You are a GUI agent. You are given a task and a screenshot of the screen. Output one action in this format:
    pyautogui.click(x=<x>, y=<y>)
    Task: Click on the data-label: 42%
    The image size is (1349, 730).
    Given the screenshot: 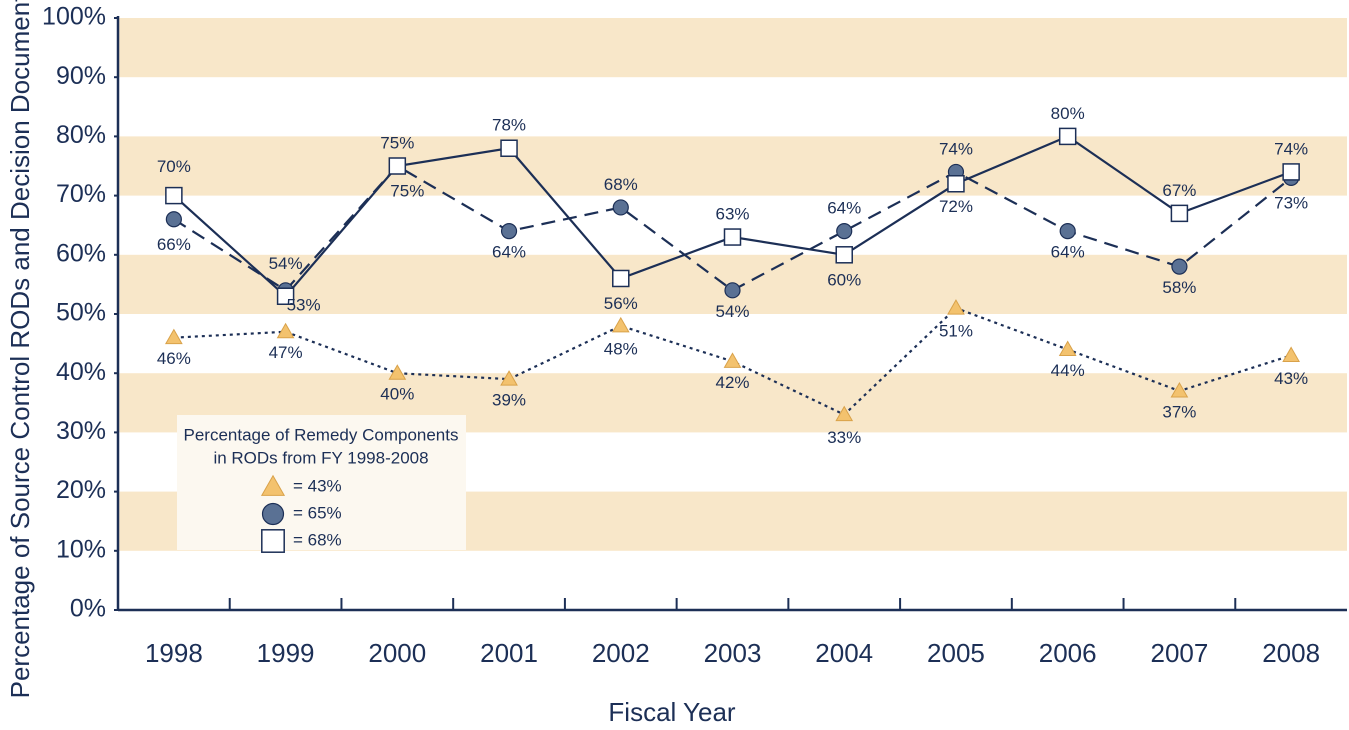 What is the action you would take?
    pyautogui.click(x=732, y=382)
    